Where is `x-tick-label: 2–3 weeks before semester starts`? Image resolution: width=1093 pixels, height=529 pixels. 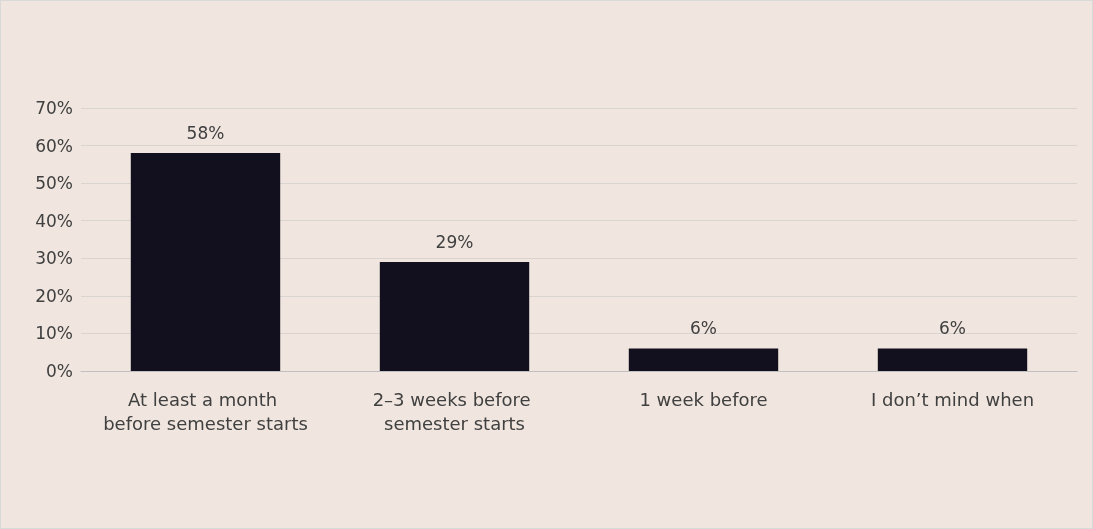
x-tick-label: 2–3 weeks before semester starts is located at coordinates (454, 411).